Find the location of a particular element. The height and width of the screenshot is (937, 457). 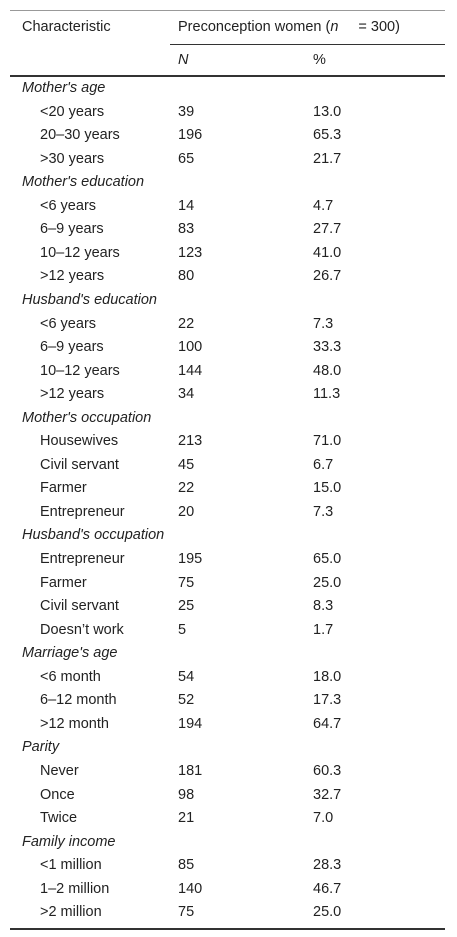

cell-n: 14 is located at coordinates (186, 205).